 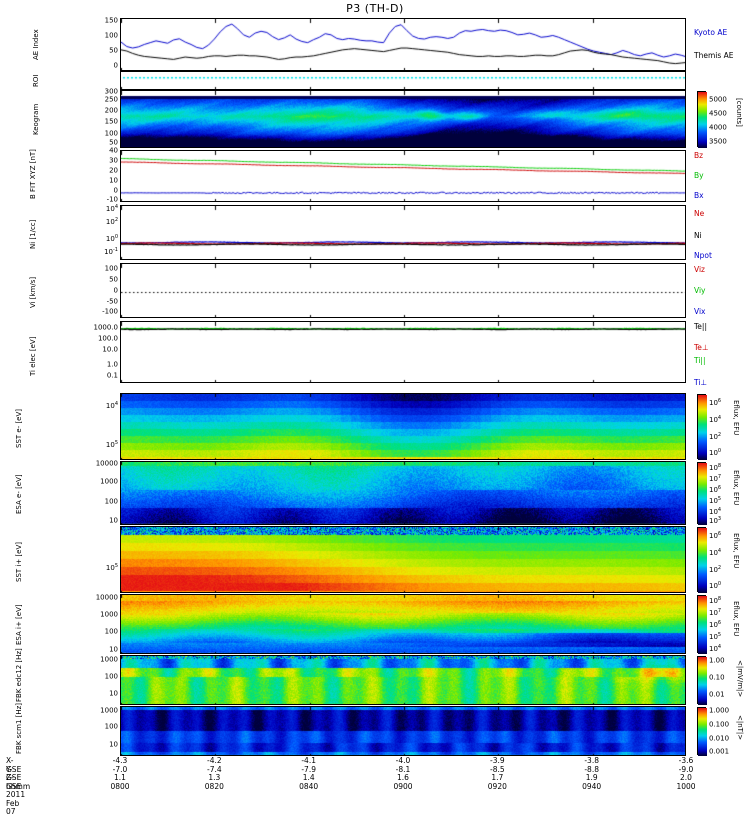 I want to click on esa-electron-spectrogram, so click(x=403, y=493).